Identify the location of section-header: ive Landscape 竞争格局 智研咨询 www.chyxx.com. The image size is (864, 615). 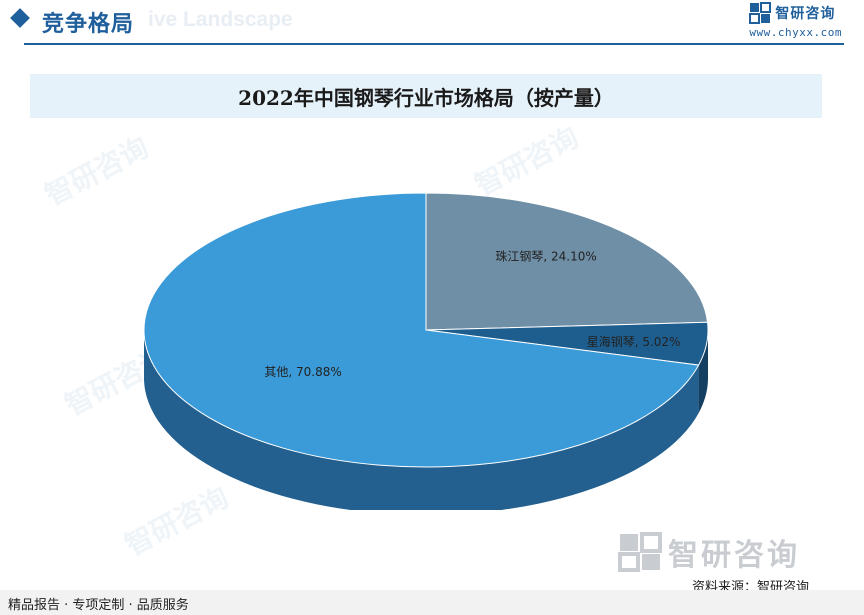
(432, 23).